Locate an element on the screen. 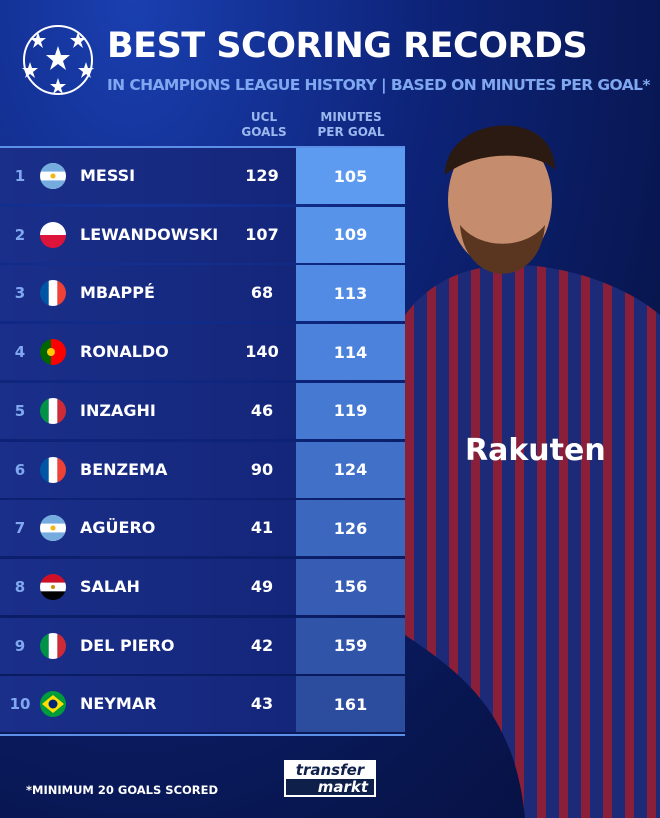  footnote: *MINIMUM 20 GOALS SCORED is located at coordinates (122, 790).